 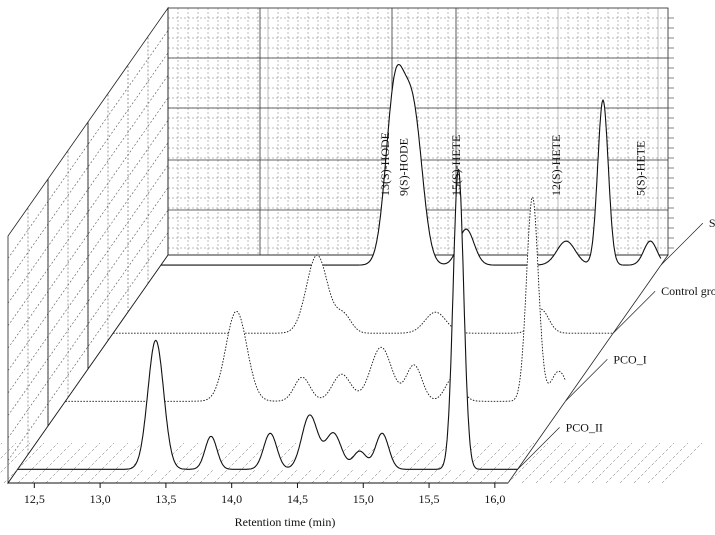 I want to click on x-tick-label: 15,5, so click(x=429, y=499).